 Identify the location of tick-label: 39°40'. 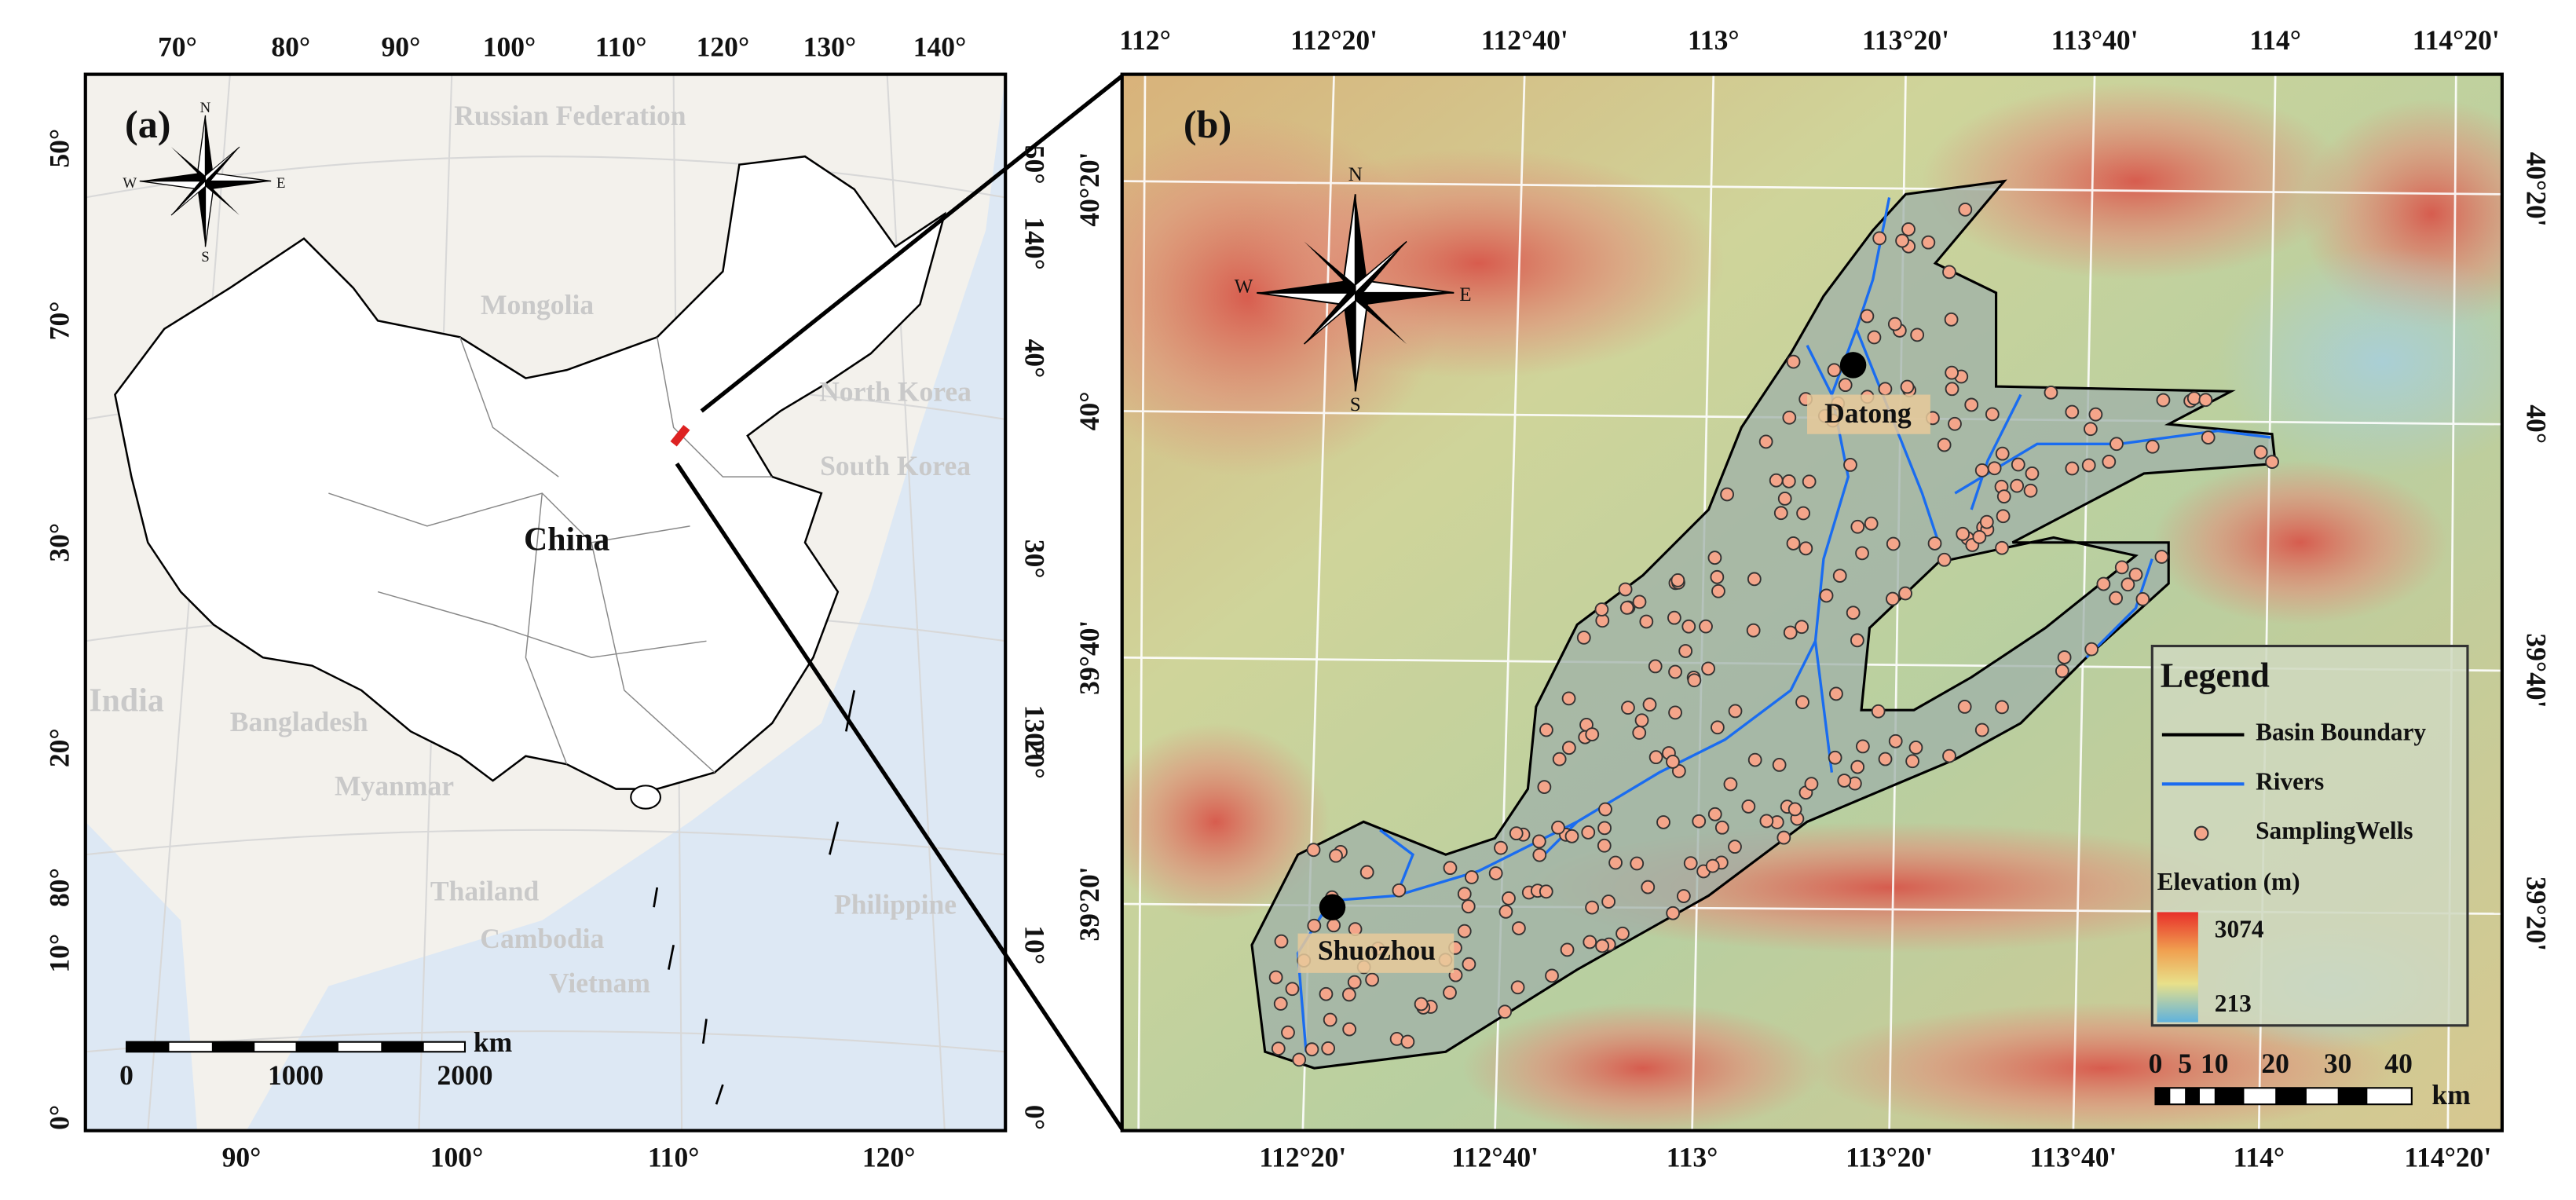
(1089, 658).